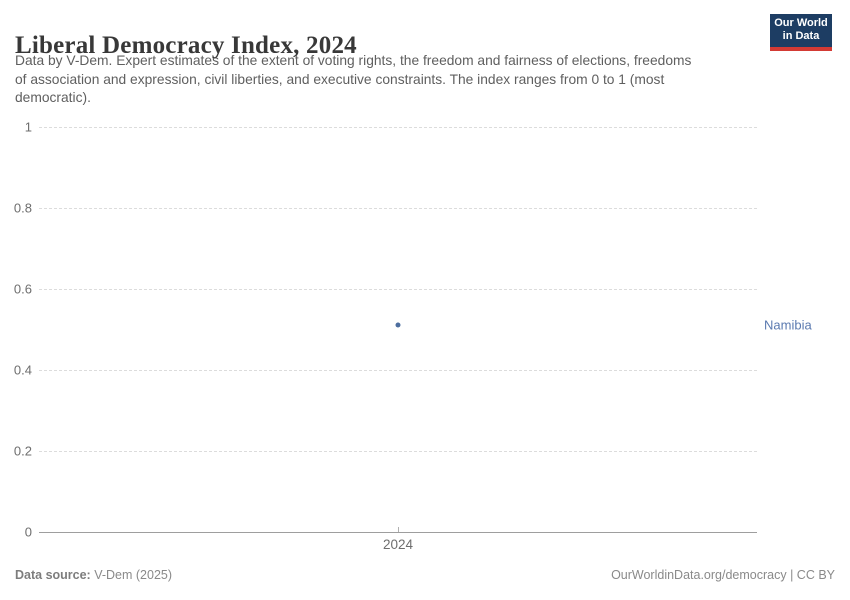  I want to click on data-point-namibia, so click(398, 325).